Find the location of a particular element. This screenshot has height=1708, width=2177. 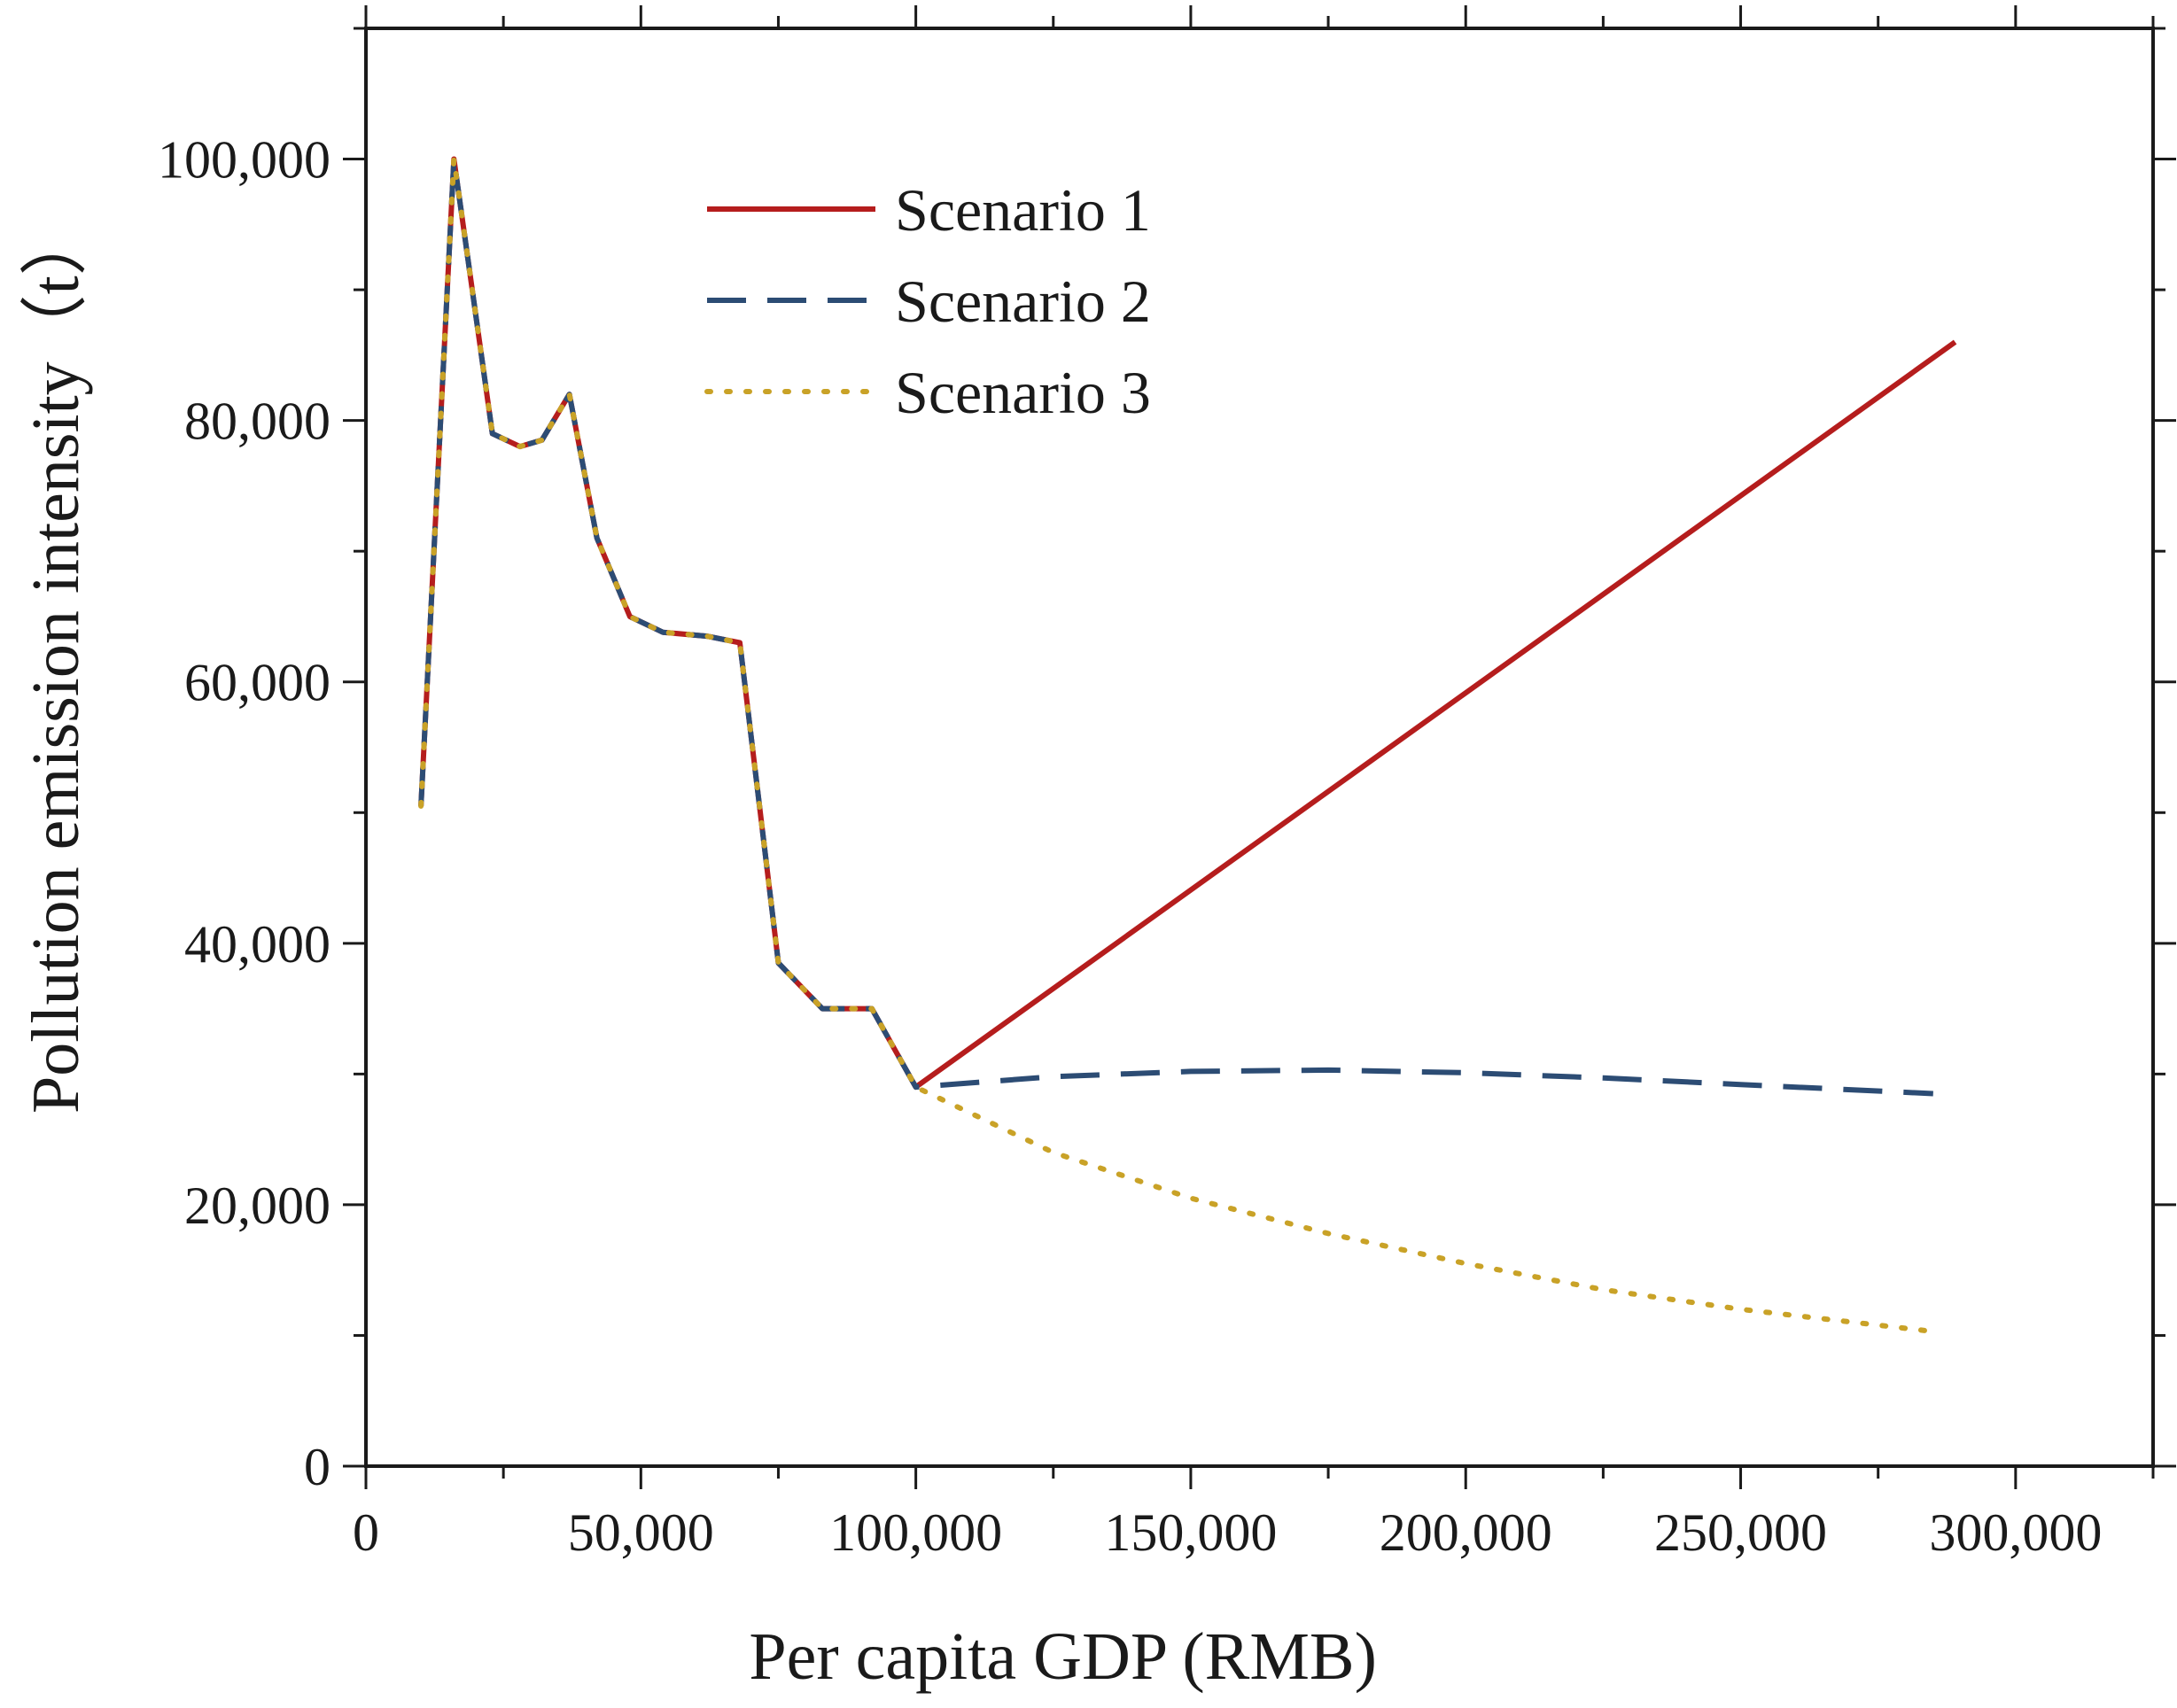

x-tick-label: 50,000 is located at coordinates (641, 1532).